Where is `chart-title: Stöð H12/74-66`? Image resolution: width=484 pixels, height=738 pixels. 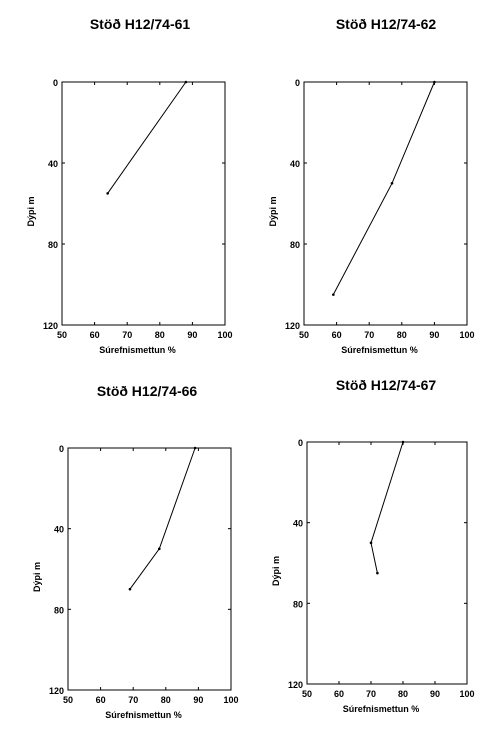
chart-title: Stöð H12/74-66 is located at coordinates (147, 391).